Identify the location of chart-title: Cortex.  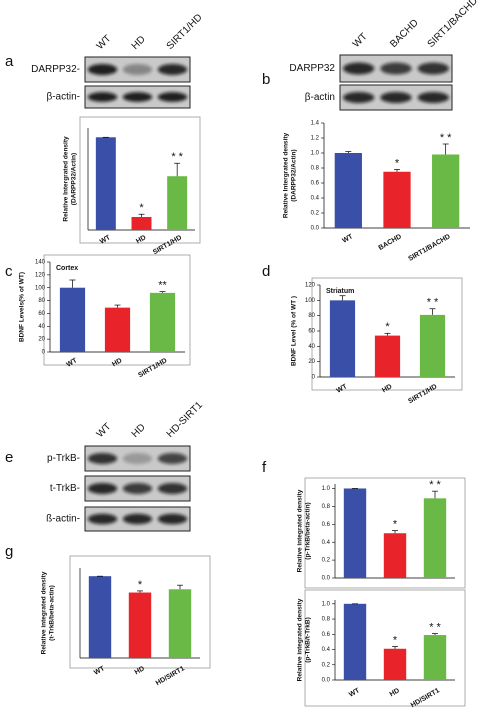
(67, 268).